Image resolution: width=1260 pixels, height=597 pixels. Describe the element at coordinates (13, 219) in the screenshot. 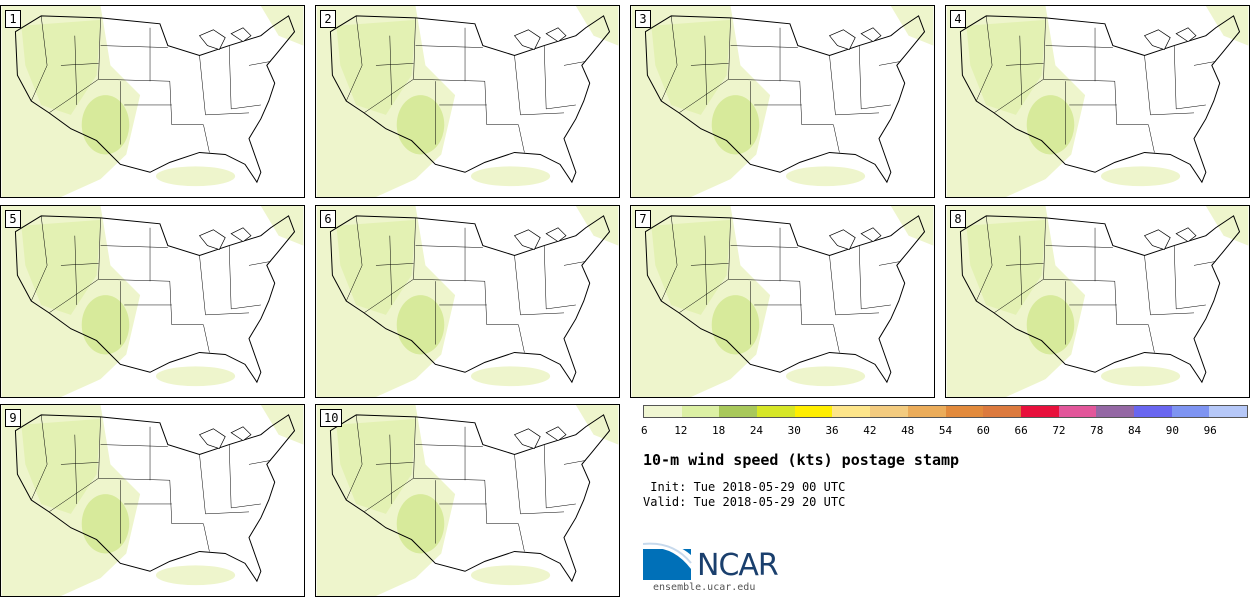

I see `member-number: 5` at that location.